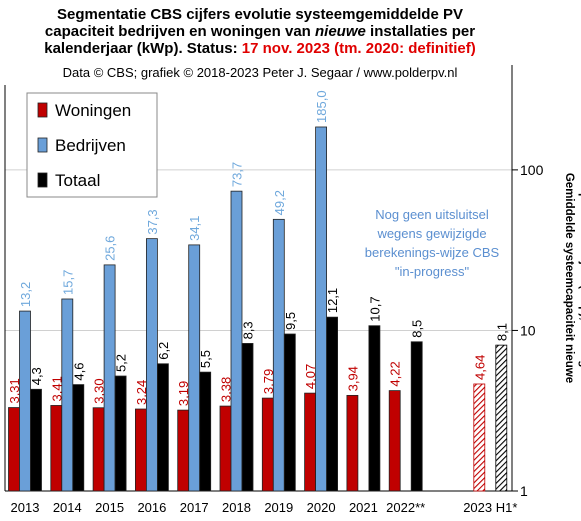 The height and width of the screenshot is (521, 581). What do you see at coordinates (194, 507) in the screenshot?
I see `x-tick-label: 2017` at bounding box center [194, 507].